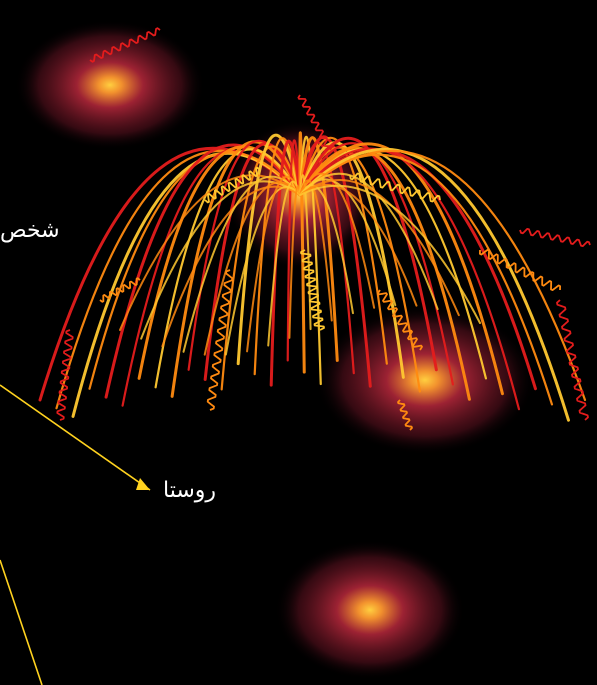 Image resolution: width=597 pixels, height=685 pixels. What do you see at coordinates (30, 230) in the screenshot?
I see `label-person: شخص` at bounding box center [30, 230].